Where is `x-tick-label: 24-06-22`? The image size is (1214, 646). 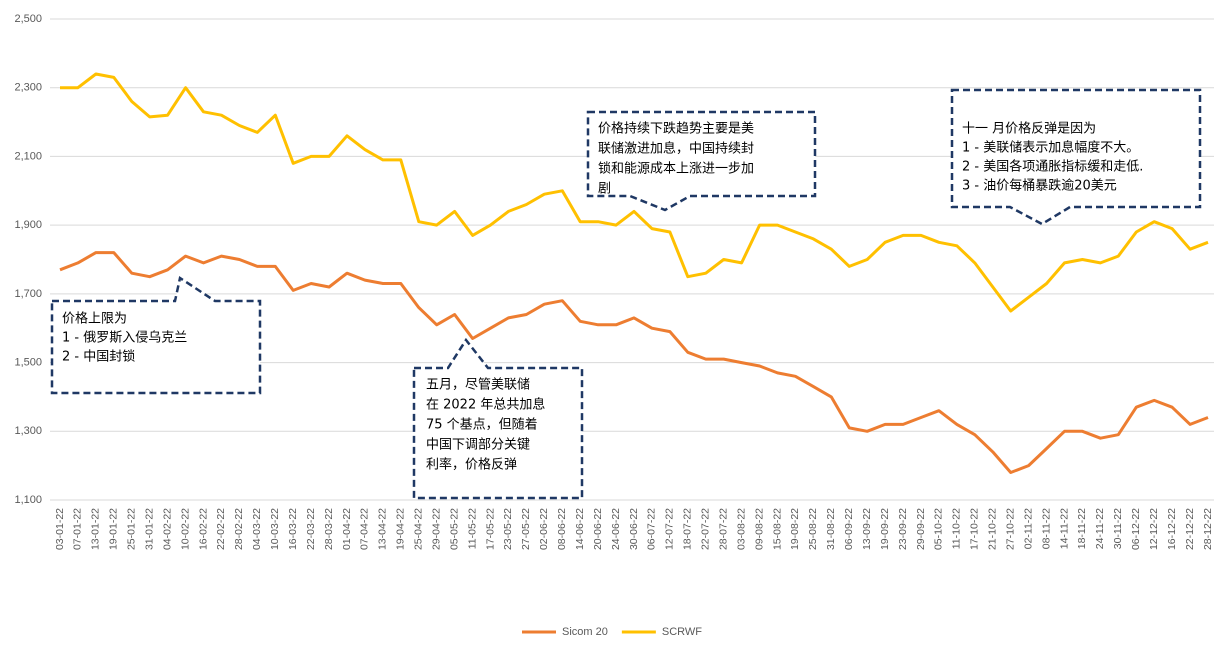 x-tick-label: 24-06-22 is located at coordinates (616, 529).